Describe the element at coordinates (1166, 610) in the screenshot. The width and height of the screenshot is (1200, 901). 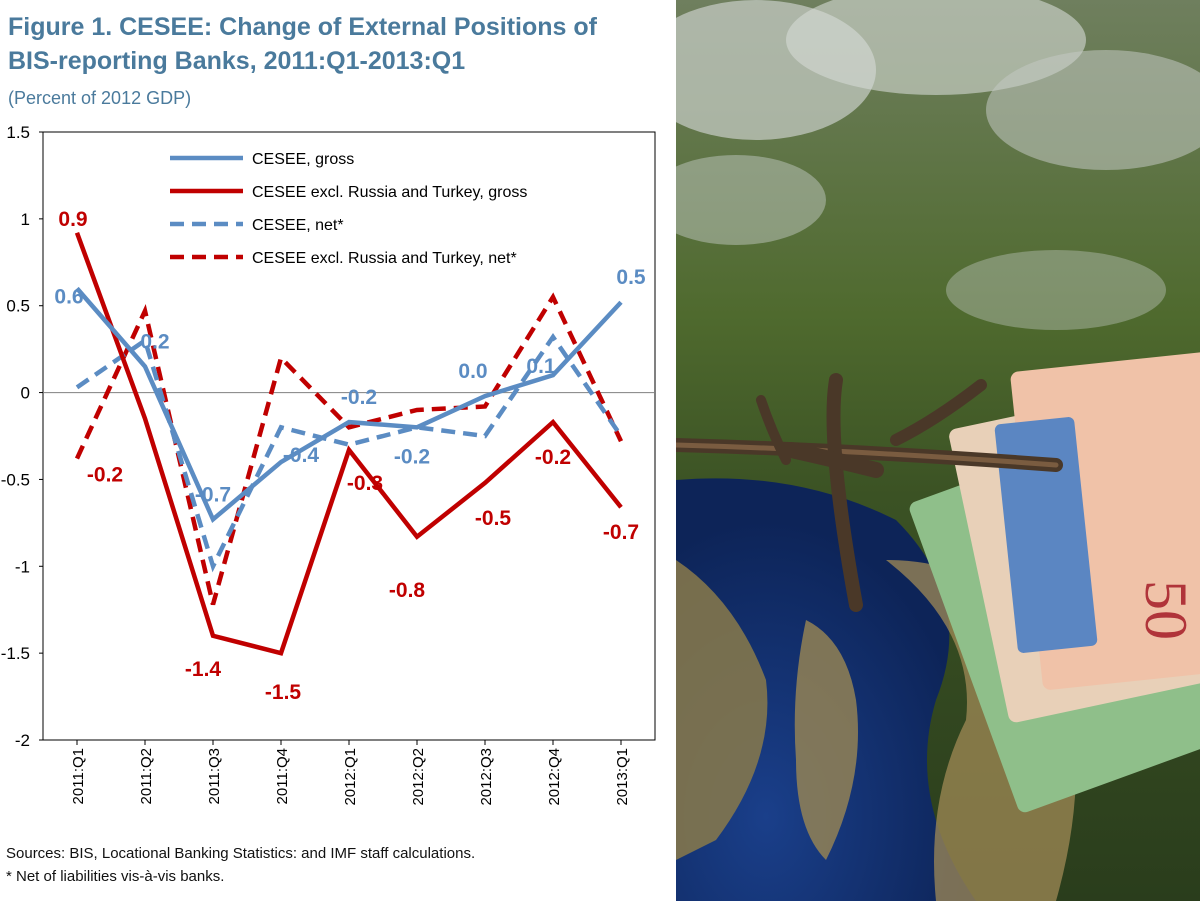
I see `svg-text: 50` at that location.